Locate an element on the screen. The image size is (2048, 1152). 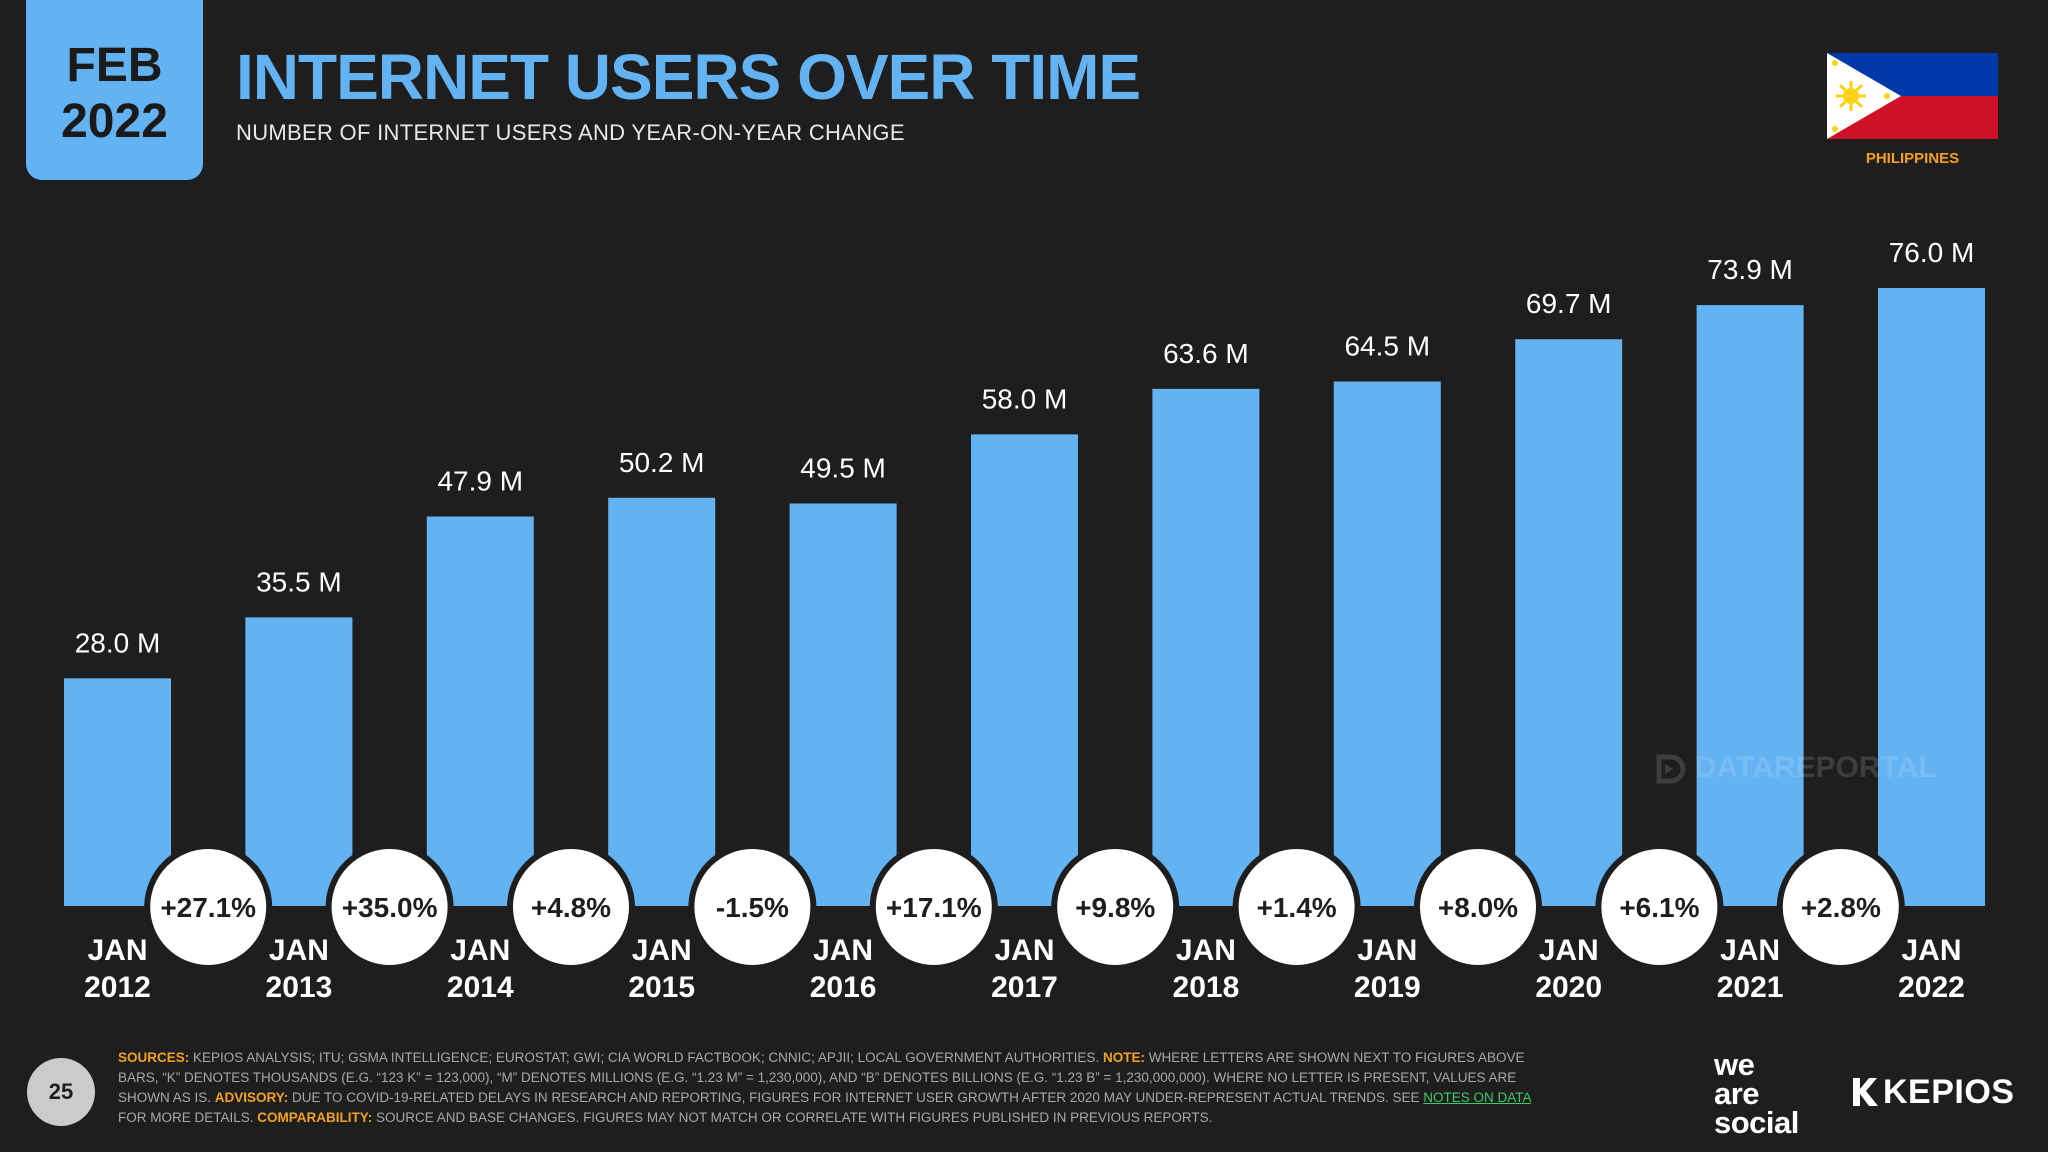
value-label-2021: 73.9 M is located at coordinates (1750, 269).